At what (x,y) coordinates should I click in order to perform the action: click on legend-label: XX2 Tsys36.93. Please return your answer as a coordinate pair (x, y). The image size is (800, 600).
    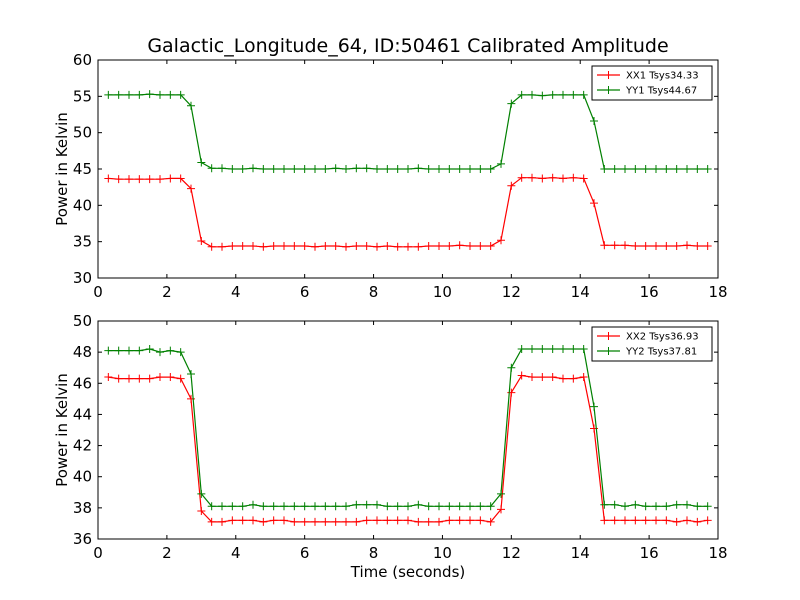
    Looking at the image, I should click on (662, 337).